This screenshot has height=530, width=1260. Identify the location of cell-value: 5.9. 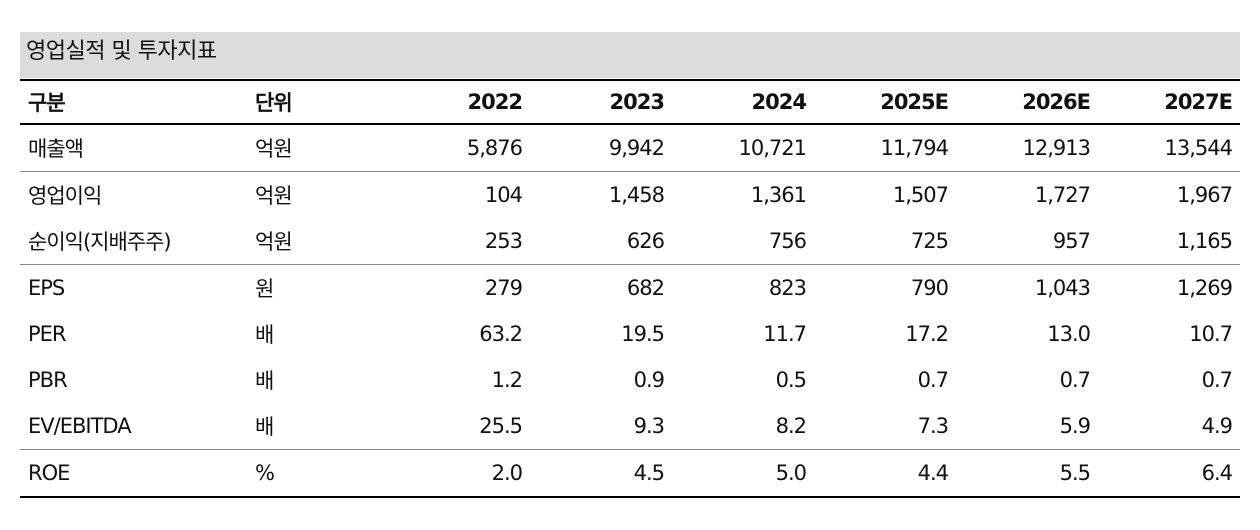
(1027, 426).